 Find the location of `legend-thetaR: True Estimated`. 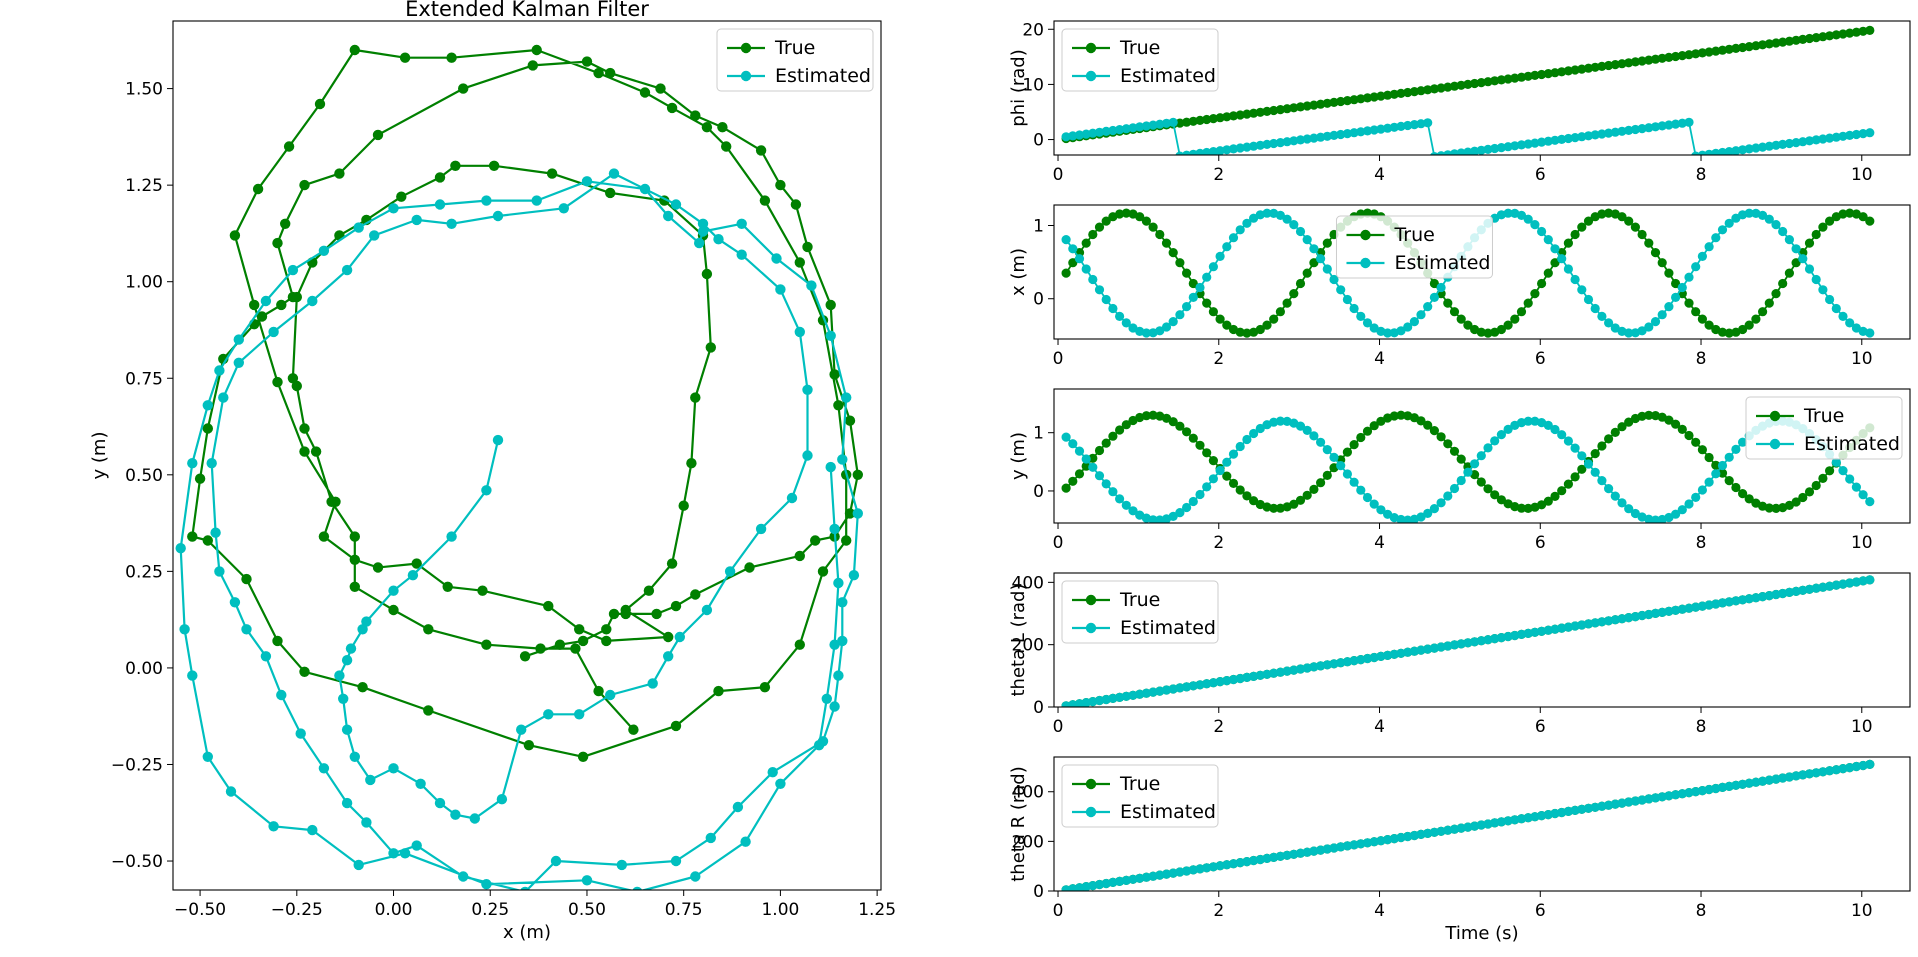

legend-thetaR: True Estimated is located at coordinates (1140, 796).